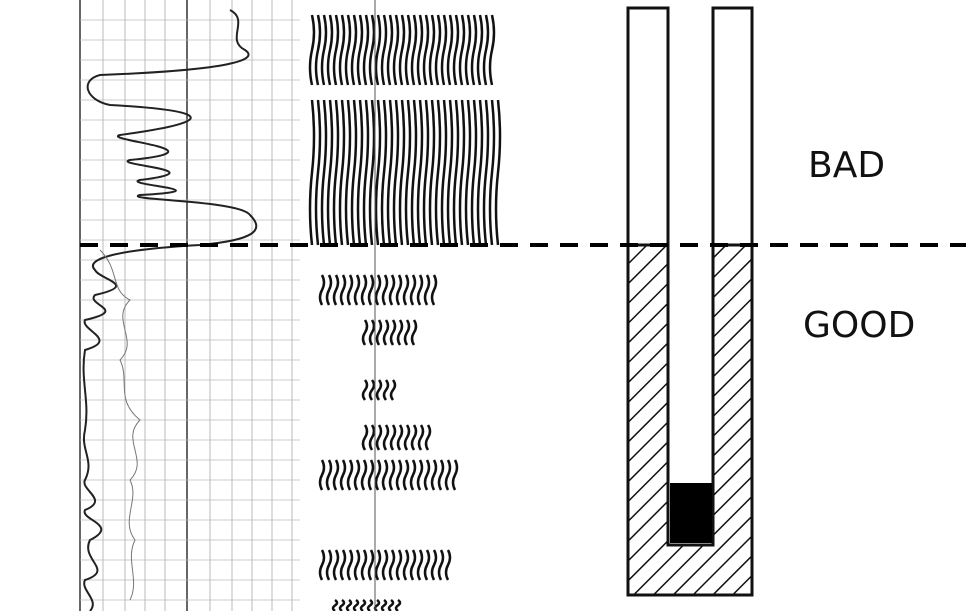 The image size is (966, 611). What do you see at coordinates (847, 165) in the screenshot?
I see `bad-label: BAD` at bounding box center [847, 165].